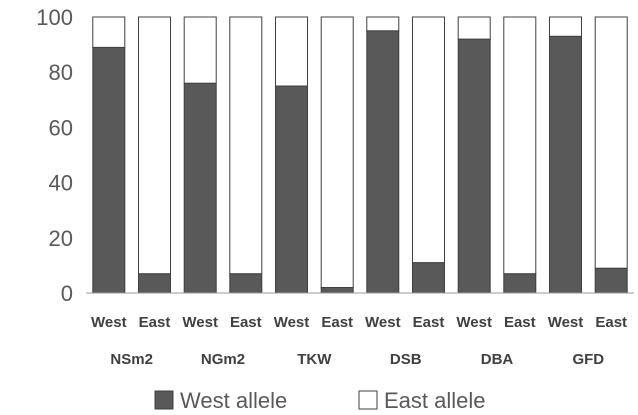 The height and width of the screenshot is (415, 638). Describe the element at coordinates (233, 400) in the screenshot. I see `legend-label-west-allele: West allele` at that location.